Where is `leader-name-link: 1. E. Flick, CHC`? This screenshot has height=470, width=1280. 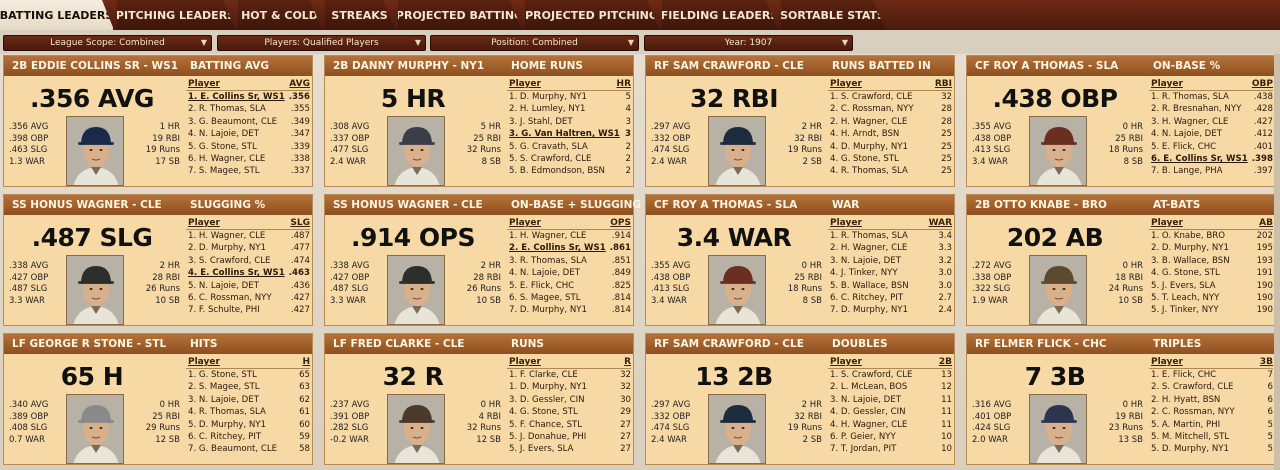
leader-name-link: 1. E. Flick, CHC is located at coordinates (1184, 375).